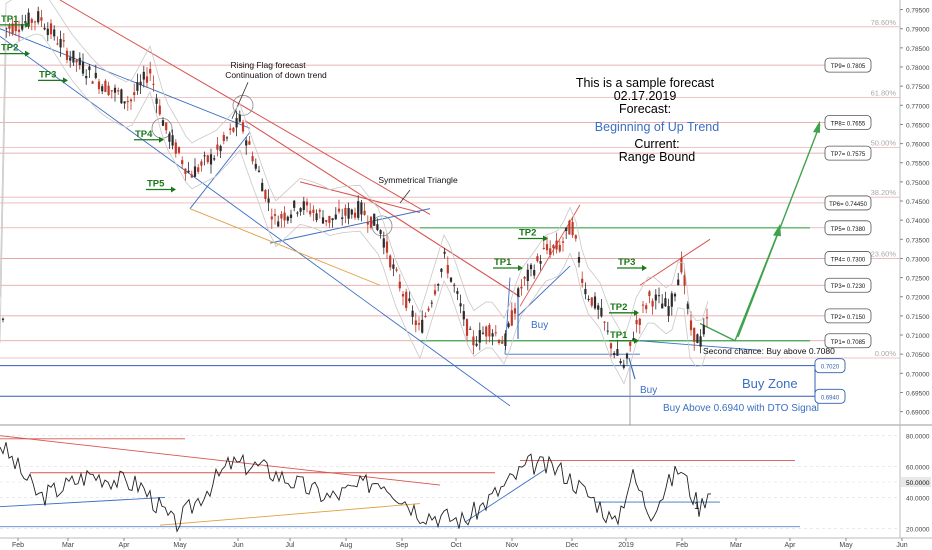 Image resolution: width=932 pixels, height=550 pixels. Describe the element at coordinates (10, 19) in the screenshot. I see `tp-marker-label: TP1` at that location.